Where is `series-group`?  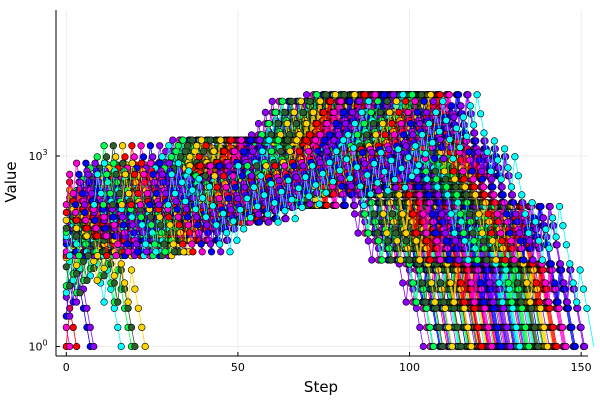
series-group is located at coordinates (68, 337).